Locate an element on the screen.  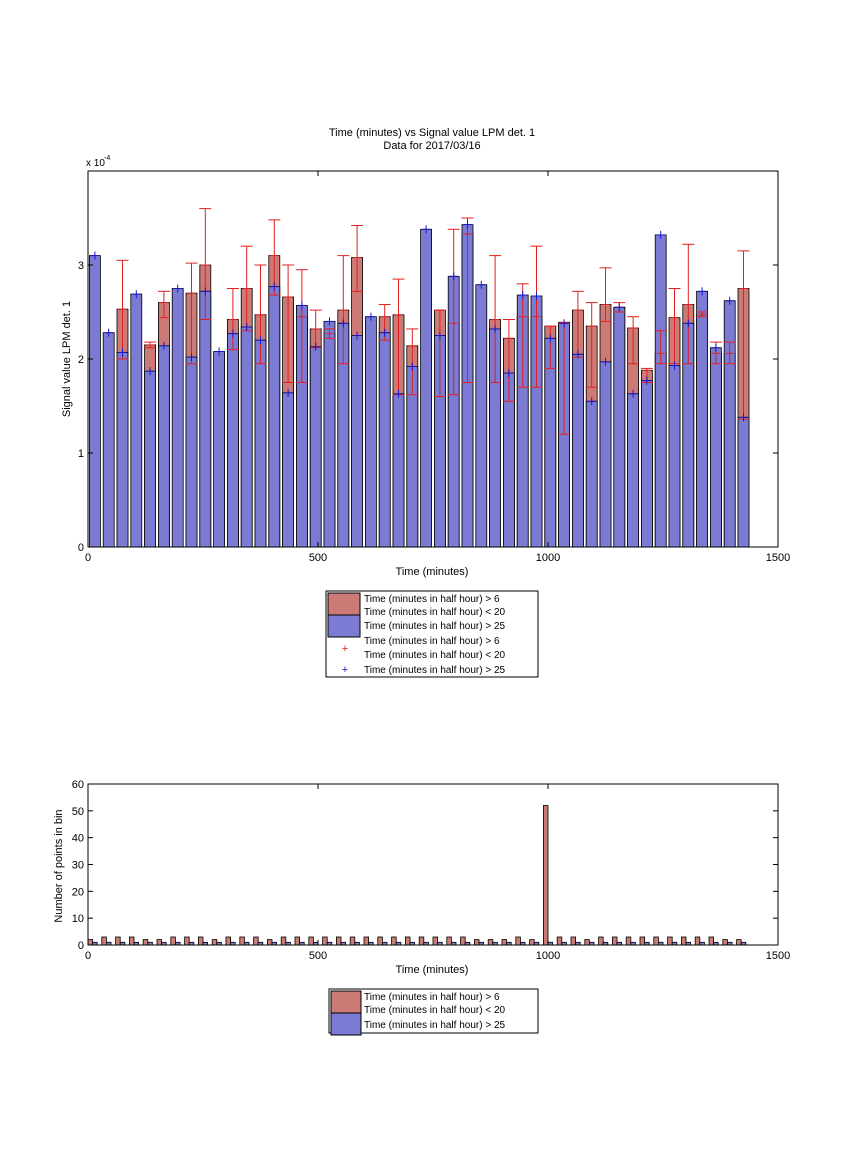
top-xtick-label-3: 1500 is located at coordinates (778, 558).